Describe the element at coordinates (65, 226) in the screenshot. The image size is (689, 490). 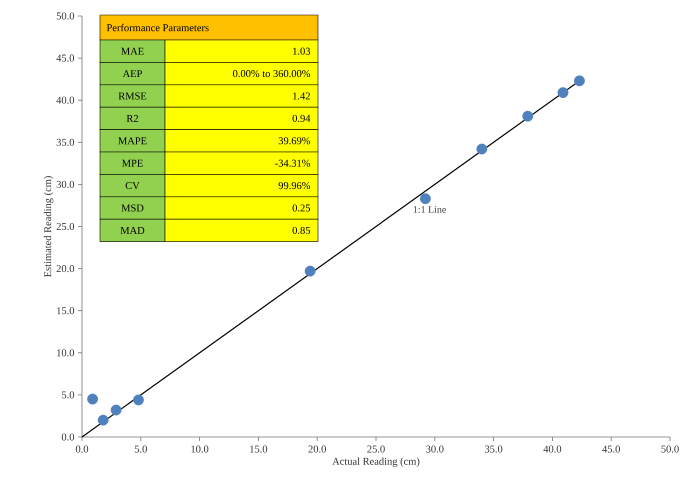
I see `y-tick-label: 25.0` at that location.